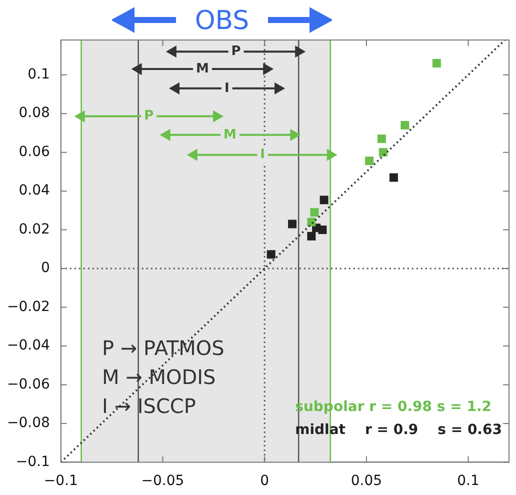 This screenshot has width=516, height=495. Describe the element at coordinates (61, 481) in the screenshot. I see `x-tick-label: −0.1` at that location.